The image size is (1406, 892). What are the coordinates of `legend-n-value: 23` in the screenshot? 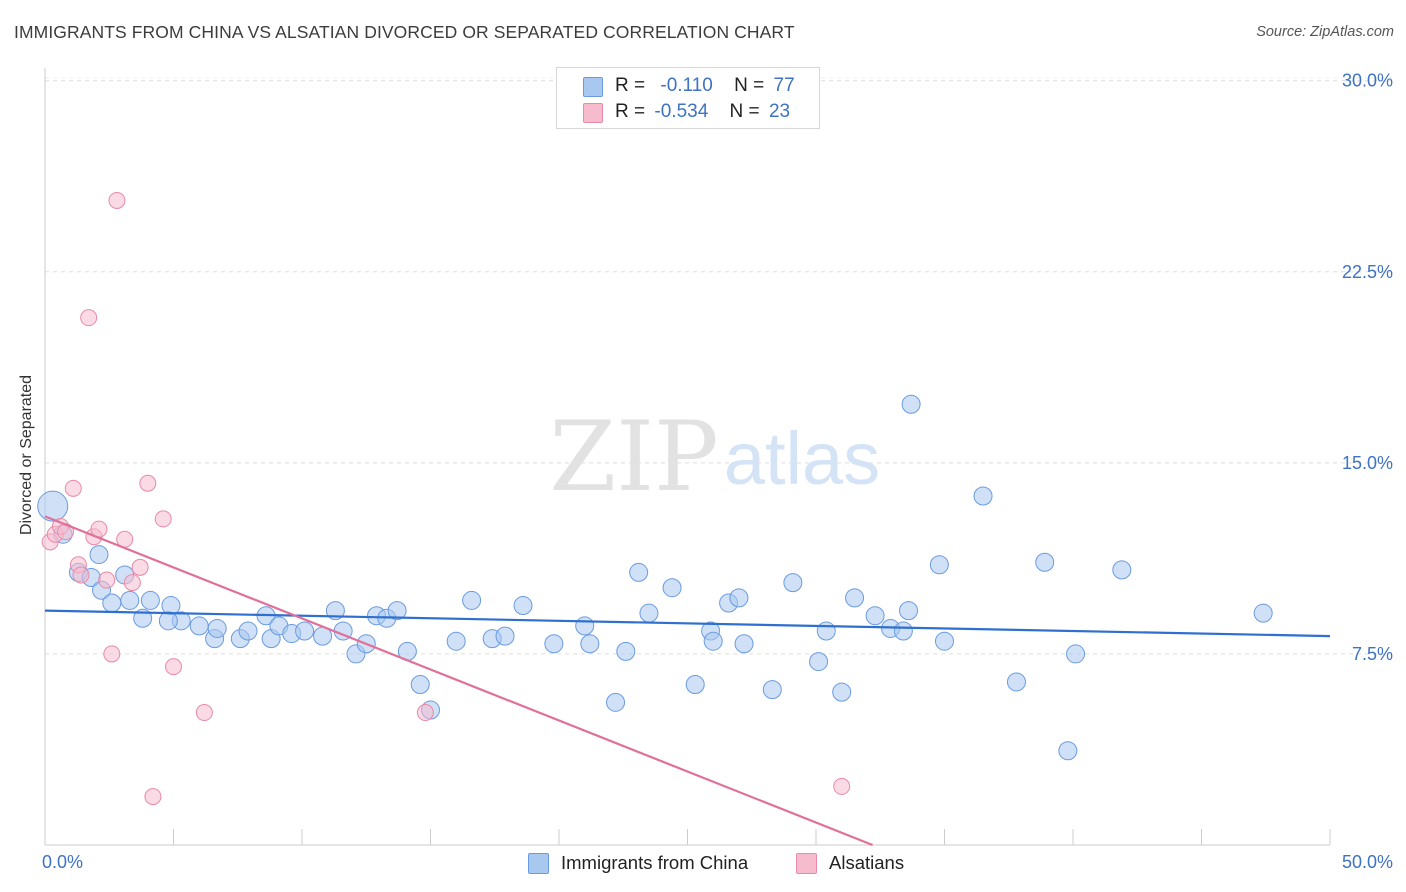 It's located at (779, 111).